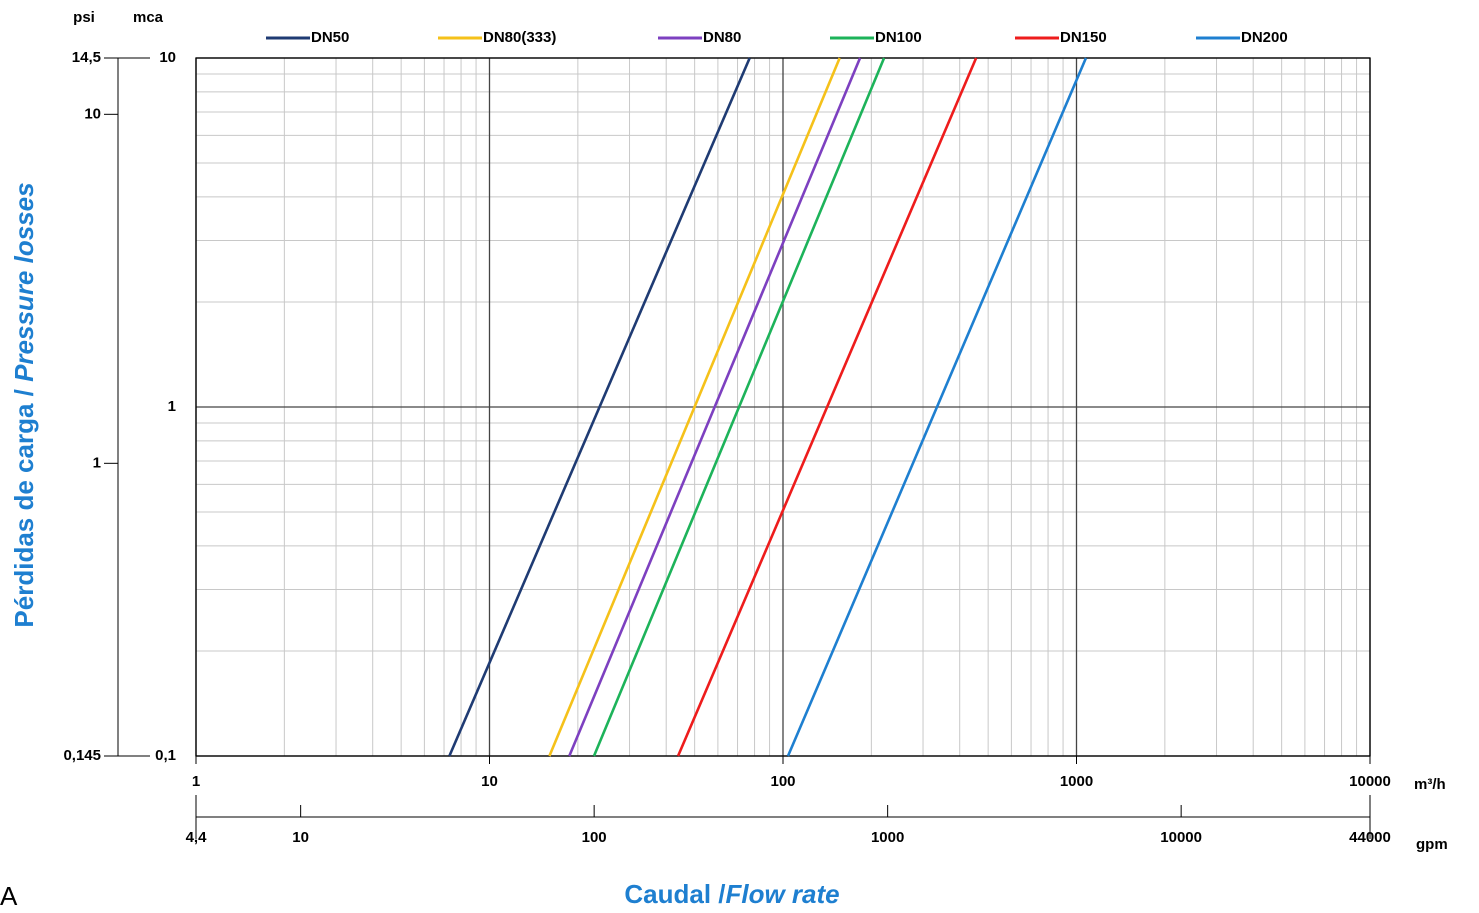 This screenshot has height=913, width=1479. I want to click on gpm-tick-label: 1000, so click(887, 837).